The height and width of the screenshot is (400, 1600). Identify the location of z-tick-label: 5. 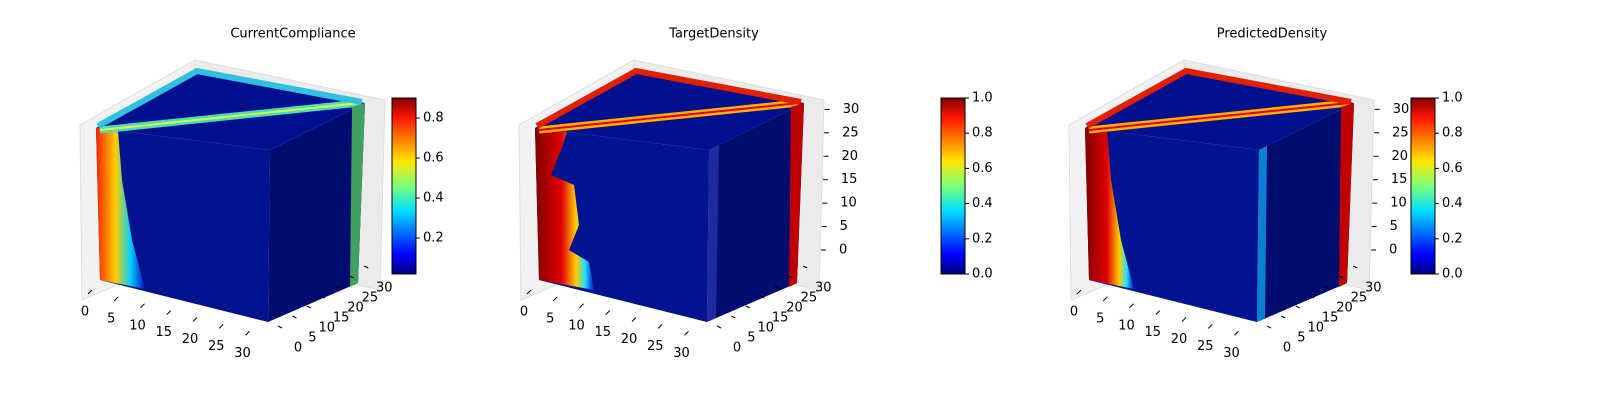
(1394, 226).